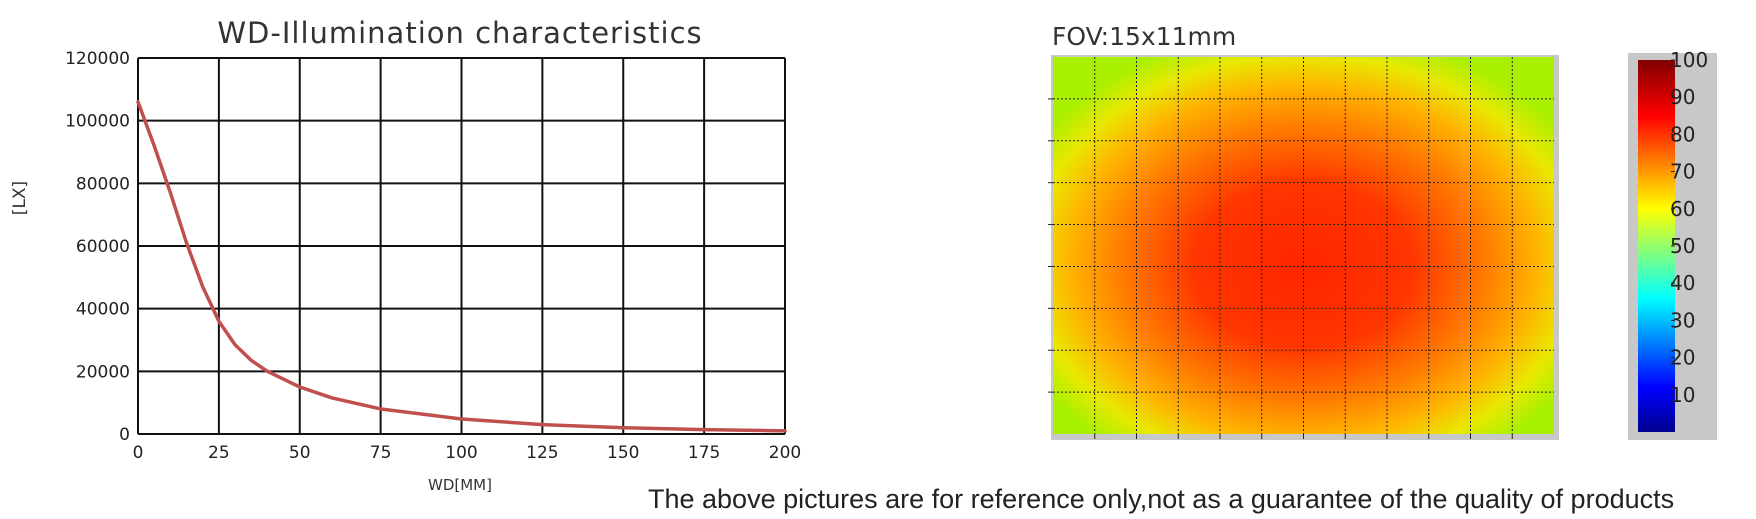  Describe the element at coordinates (623, 453) in the screenshot. I see `x-tick-label: 150` at that location.